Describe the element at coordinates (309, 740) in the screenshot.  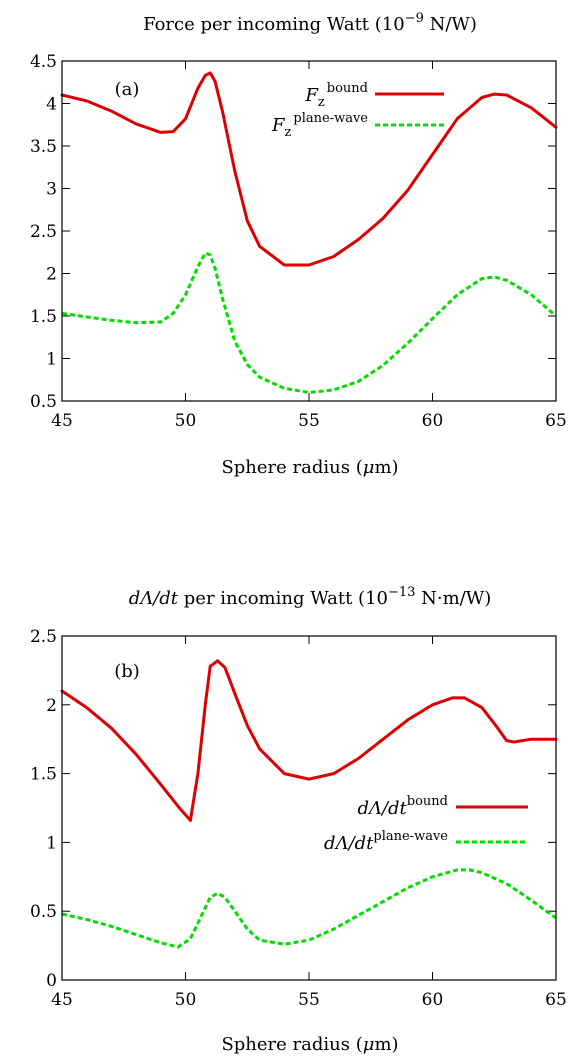
I see `series-line-bound` at that location.